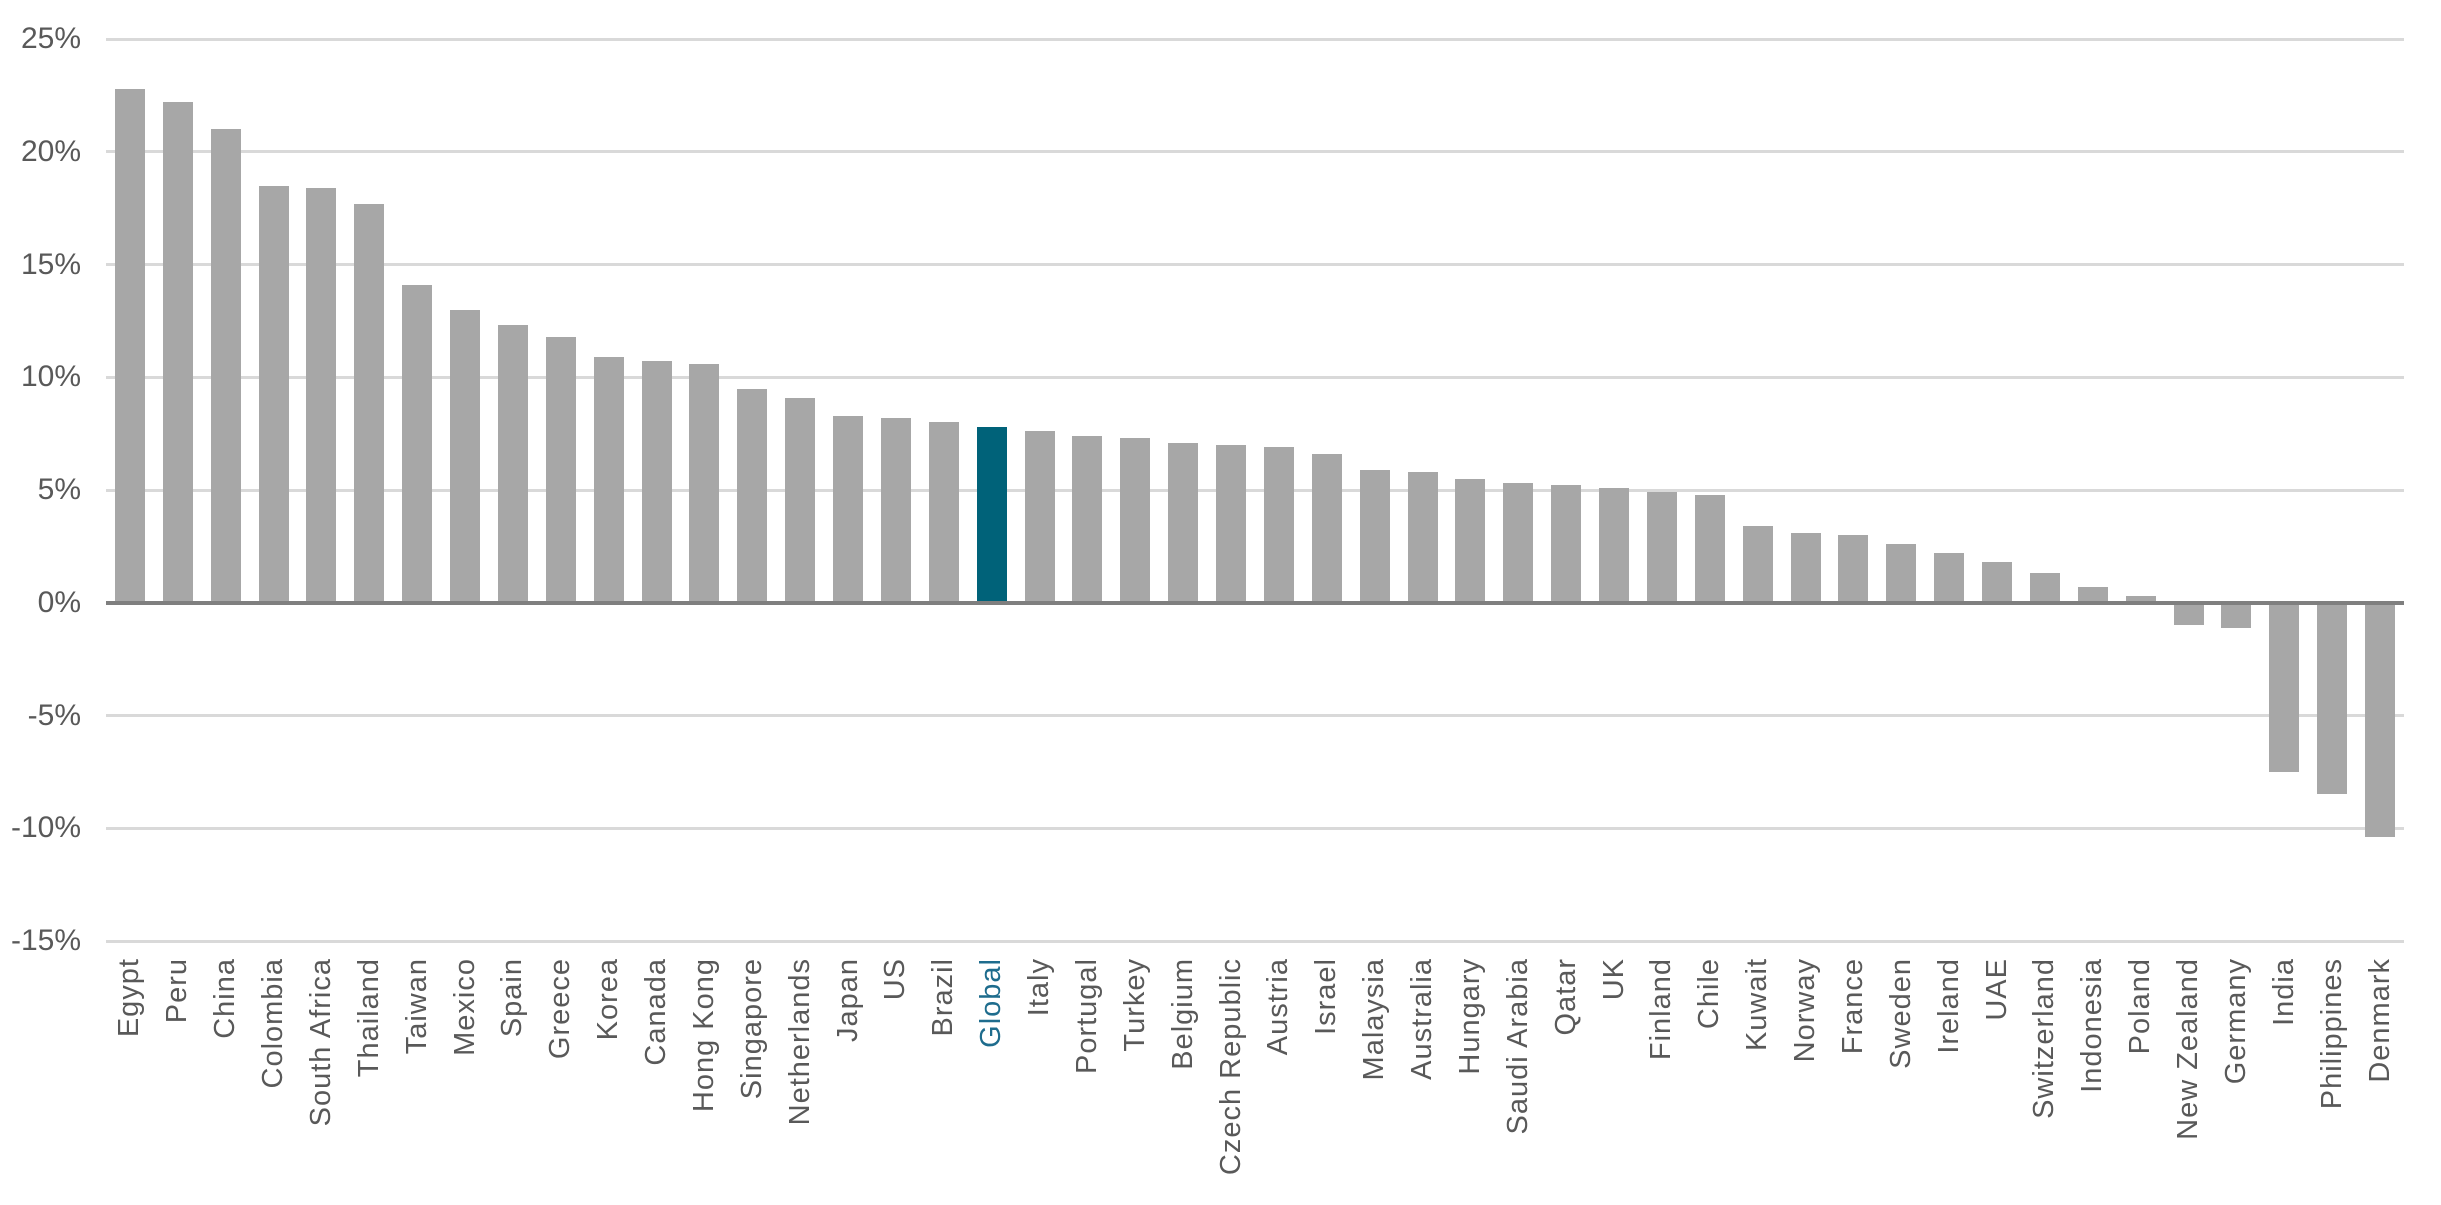 The width and height of the screenshot is (2441, 1205). What do you see at coordinates (45, 828) in the screenshot?
I see `y-axis-tick-label: -10%` at bounding box center [45, 828].